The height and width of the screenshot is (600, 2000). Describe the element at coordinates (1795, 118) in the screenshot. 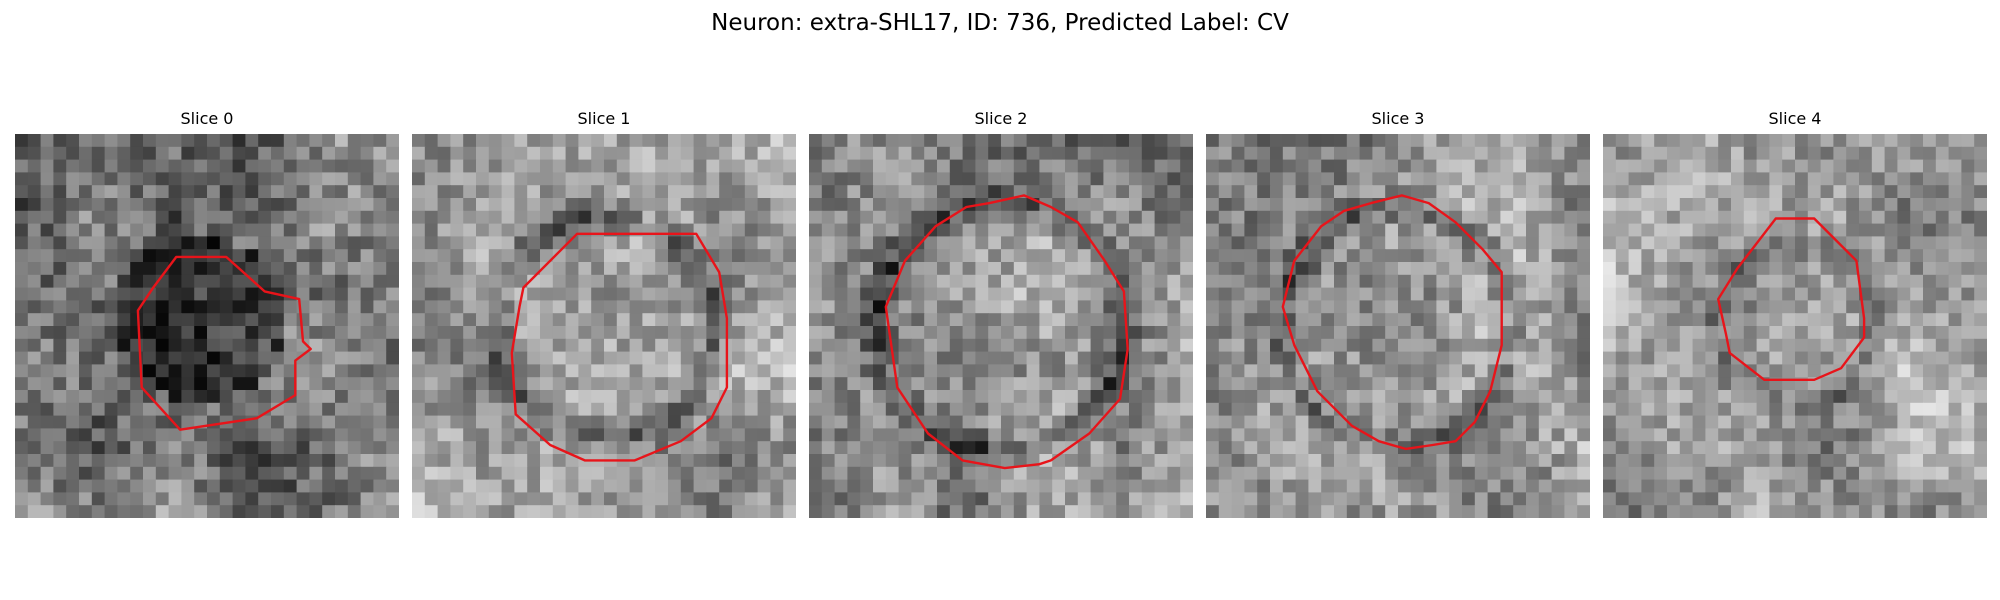

I see `slice-title-4: Slice 4` at that location.